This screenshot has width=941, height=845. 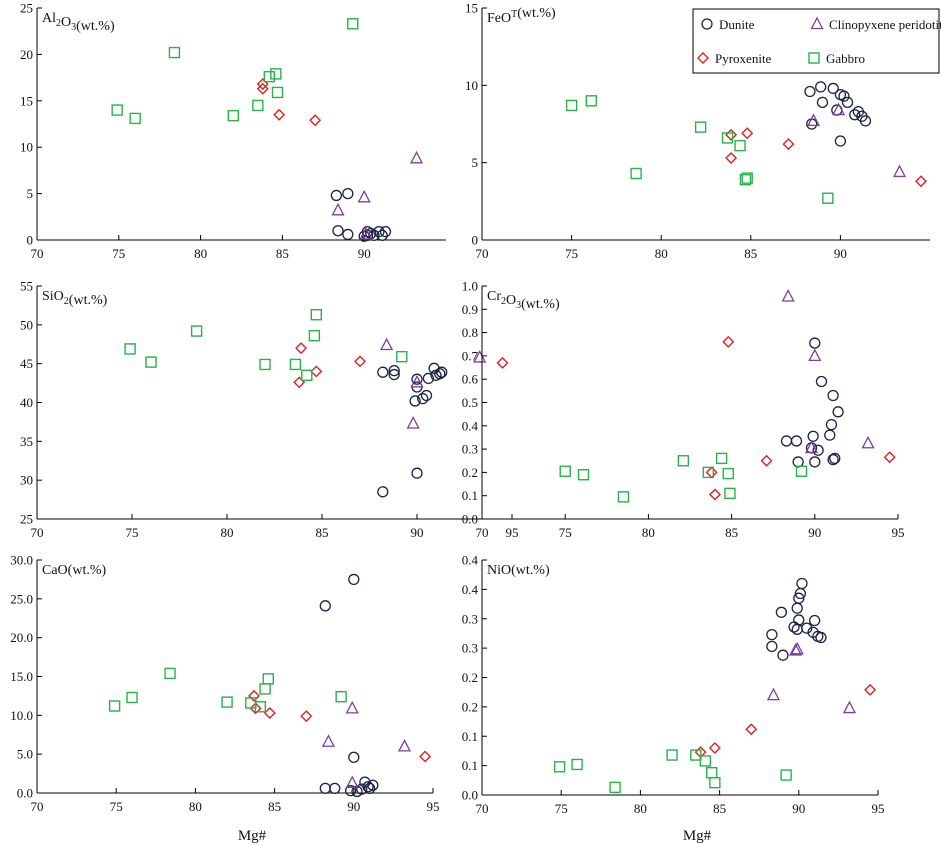 What do you see at coordinates (26, 519) in the screenshot?
I see `y-tick-label: 25` at bounding box center [26, 519].